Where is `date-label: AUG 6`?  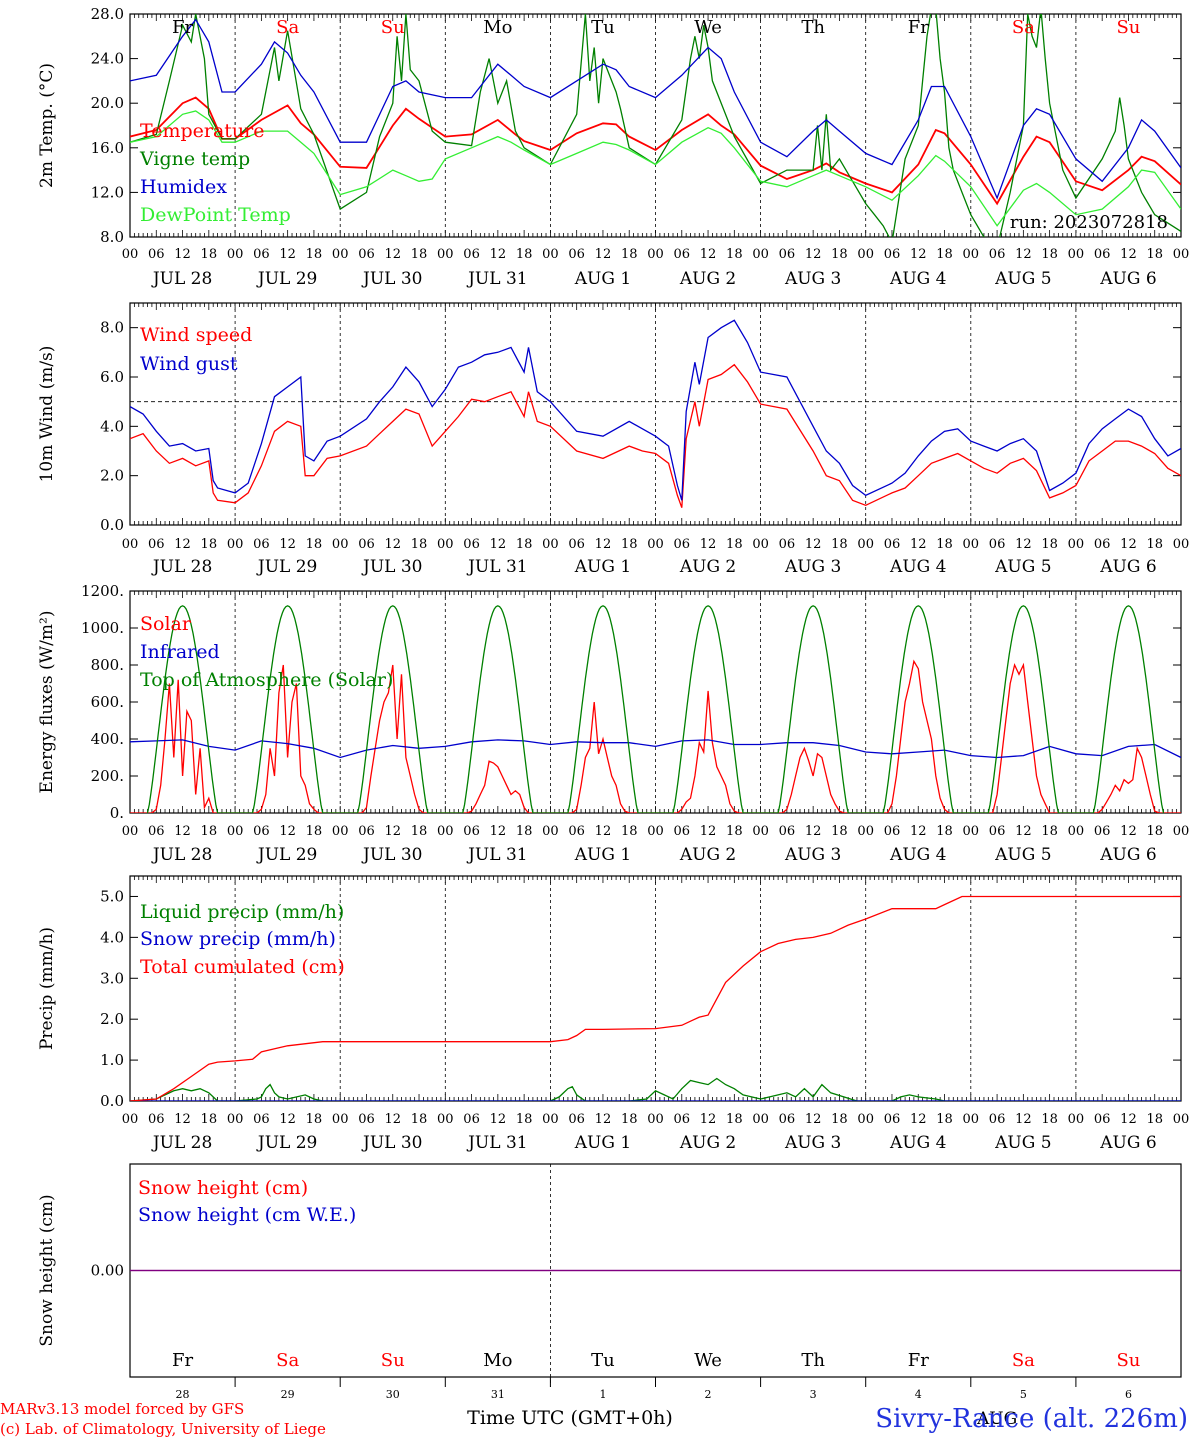 date-label: AUG 6 is located at coordinates (1127, 855).